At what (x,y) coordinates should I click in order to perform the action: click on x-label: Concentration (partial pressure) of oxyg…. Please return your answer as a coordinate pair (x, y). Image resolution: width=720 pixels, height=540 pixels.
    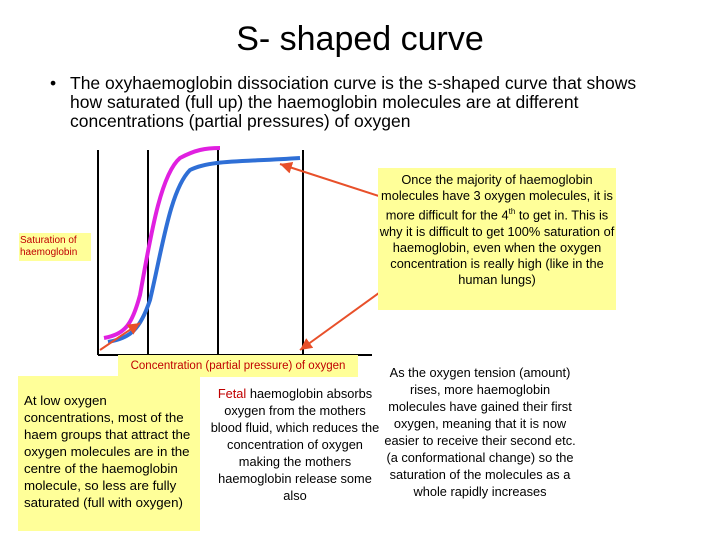
    Looking at the image, I should click on (238, 366).